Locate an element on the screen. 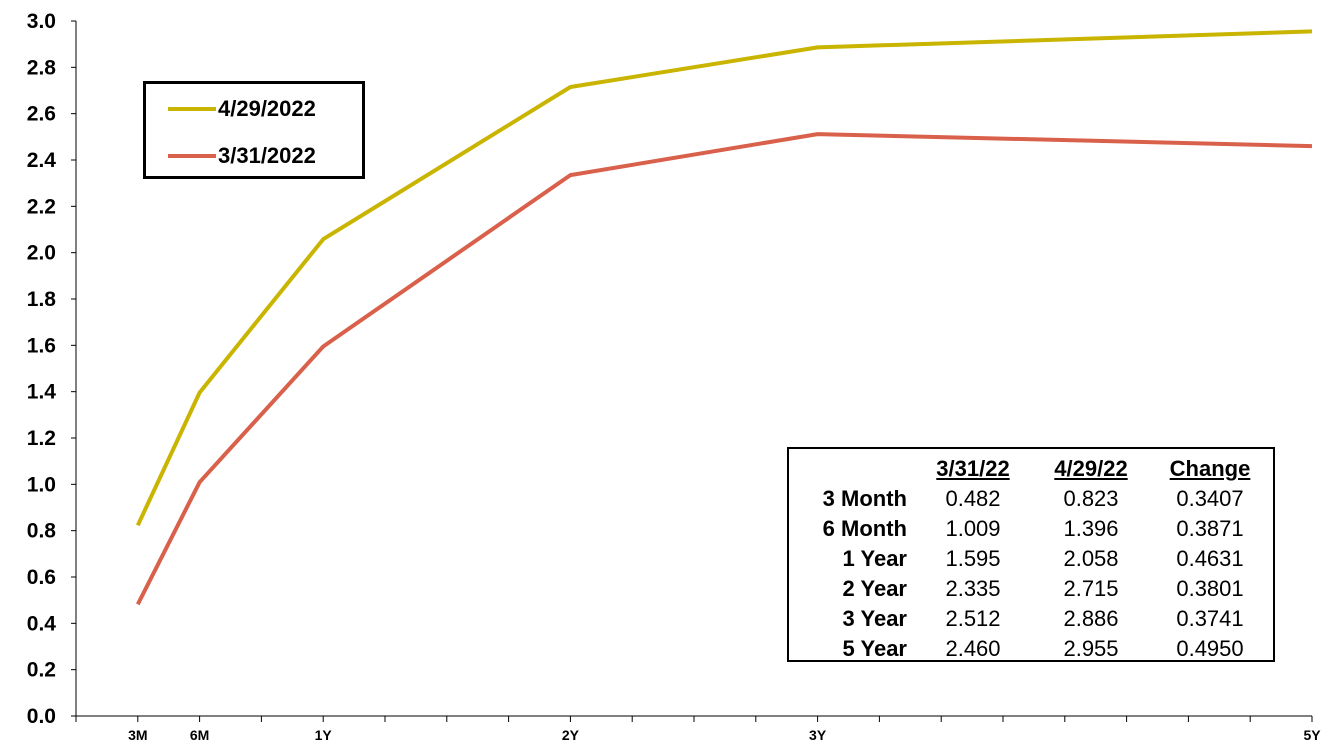 The width and height of the screenshot is (1336, 747). cell-change: 0.3741 is located at coordinates (1210, 618).